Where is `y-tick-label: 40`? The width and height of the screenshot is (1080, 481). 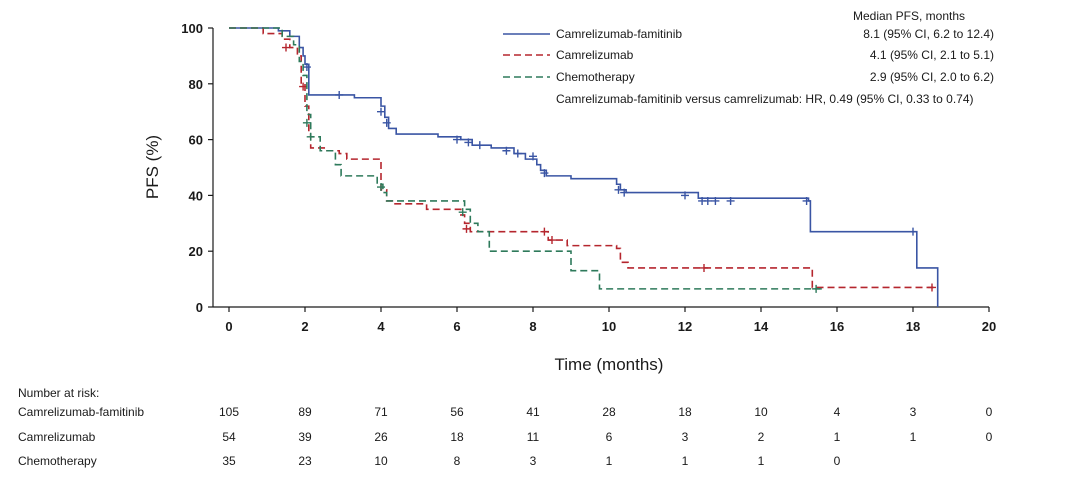 y-tick-label: 40 is located at coordinates (196, 195).